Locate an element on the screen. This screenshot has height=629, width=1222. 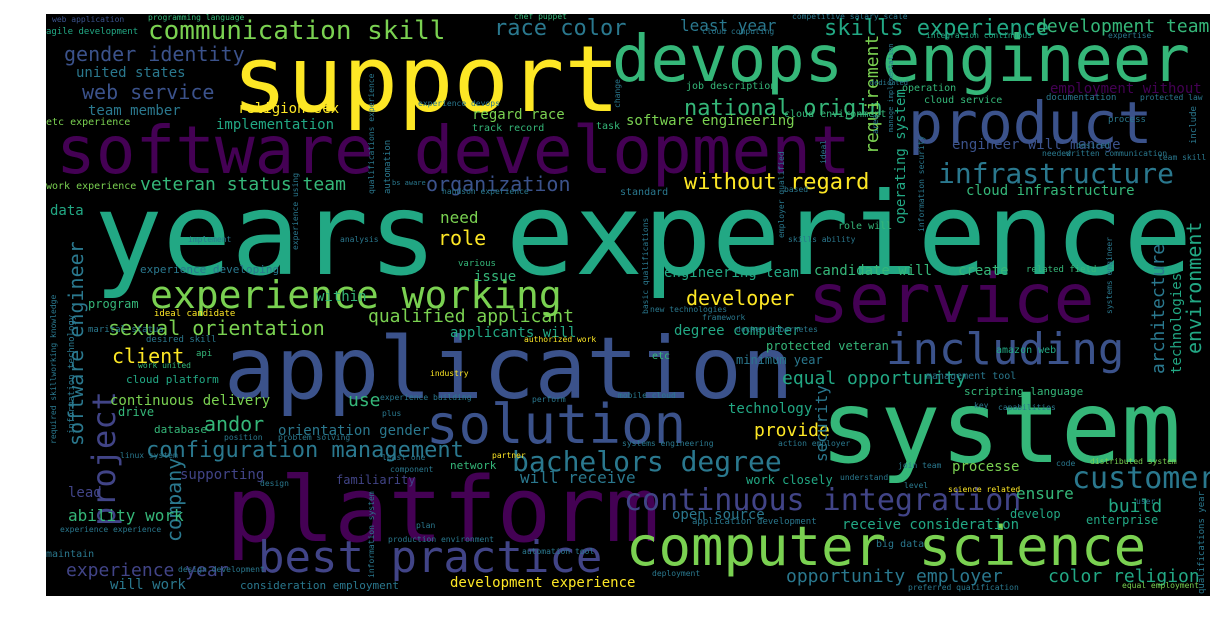
word-cloud-service: cloud service is located at coordinates (963, 100).